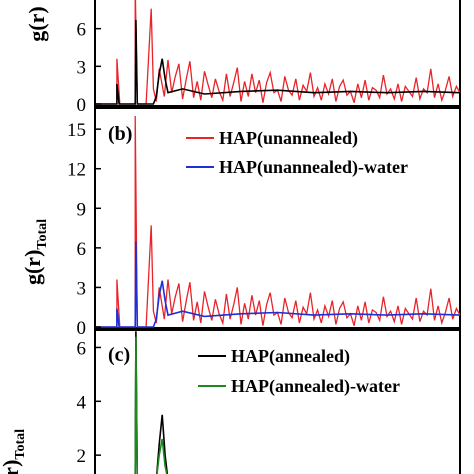 This screenshot has height=474, width=474. Describe the element at coordinates (82, 249) in the screenshot. I see `ytick-label-b-6: 6` at that location.